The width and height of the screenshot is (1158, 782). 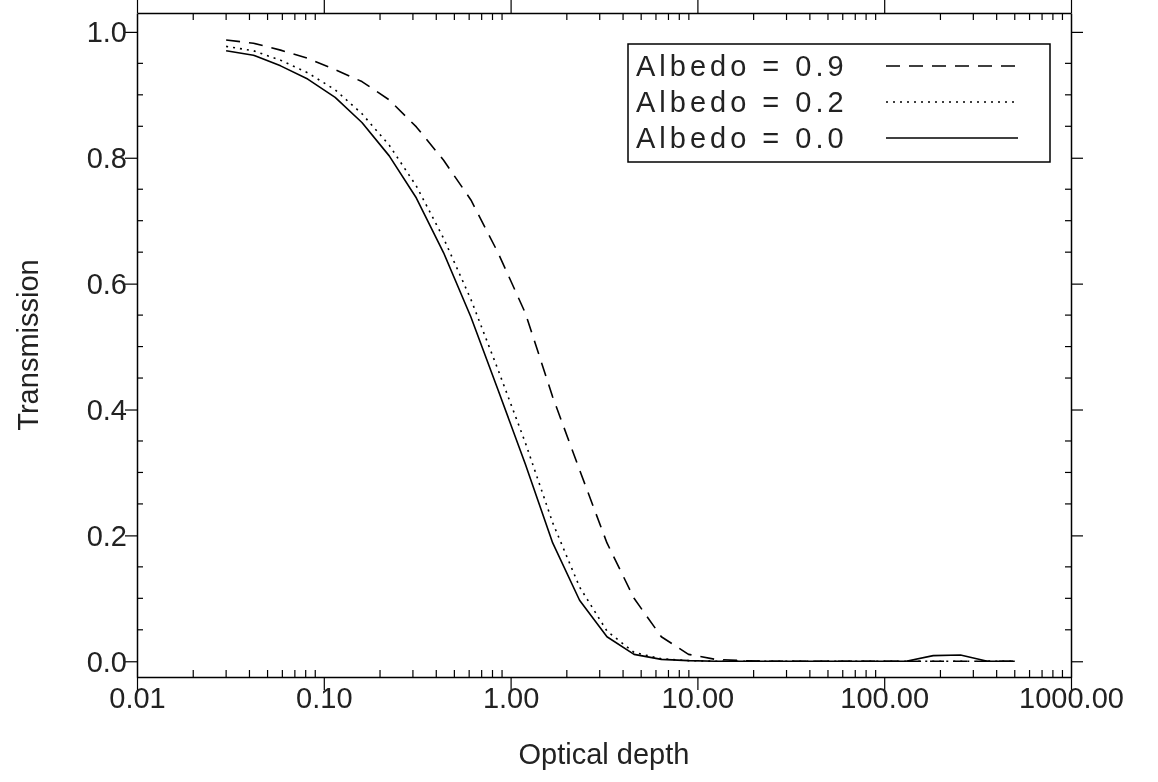 What do you see at coordinates (28, 345) in the screenshot?
I see `y-axis-title: Transmission` at bounding box center [28, 345].